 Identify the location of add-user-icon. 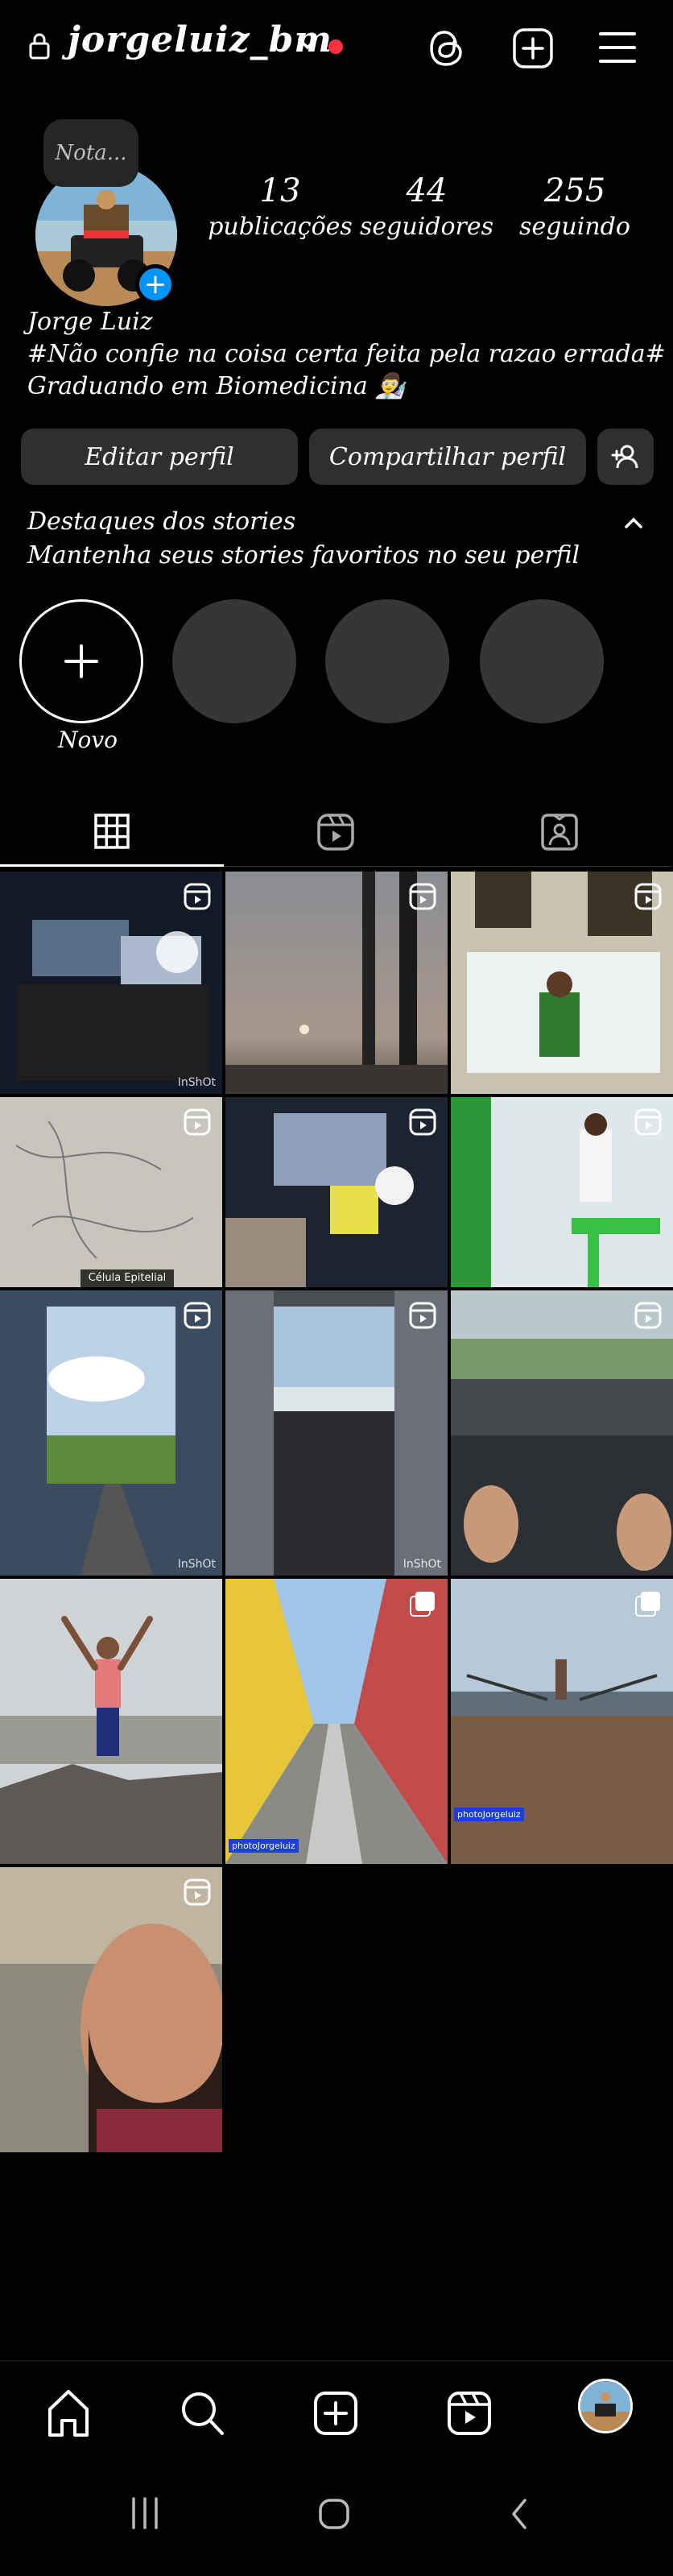
(625, 457).